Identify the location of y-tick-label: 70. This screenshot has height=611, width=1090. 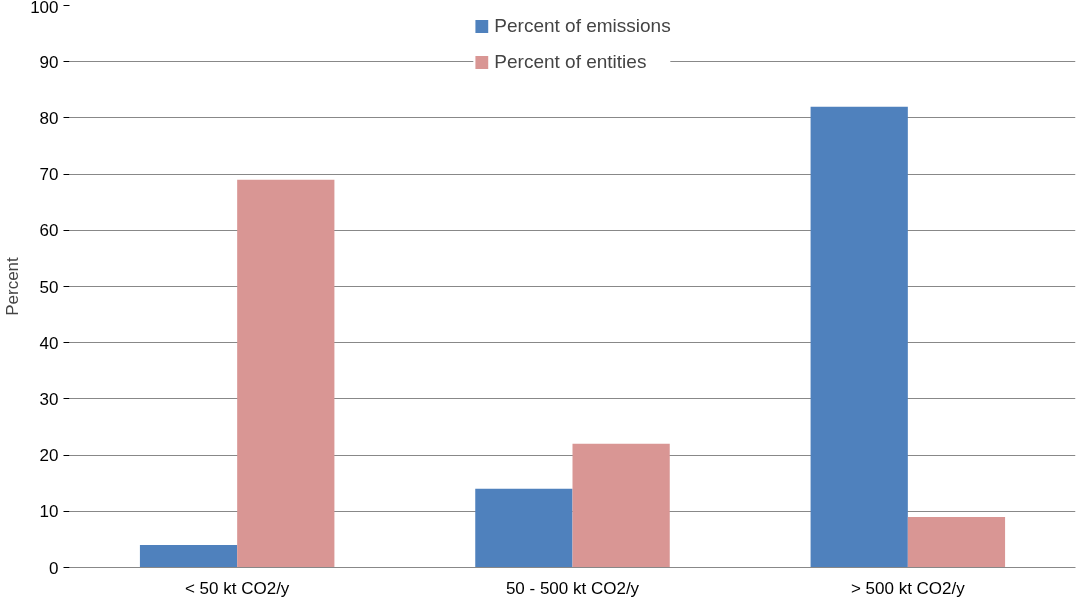
(49, 175).